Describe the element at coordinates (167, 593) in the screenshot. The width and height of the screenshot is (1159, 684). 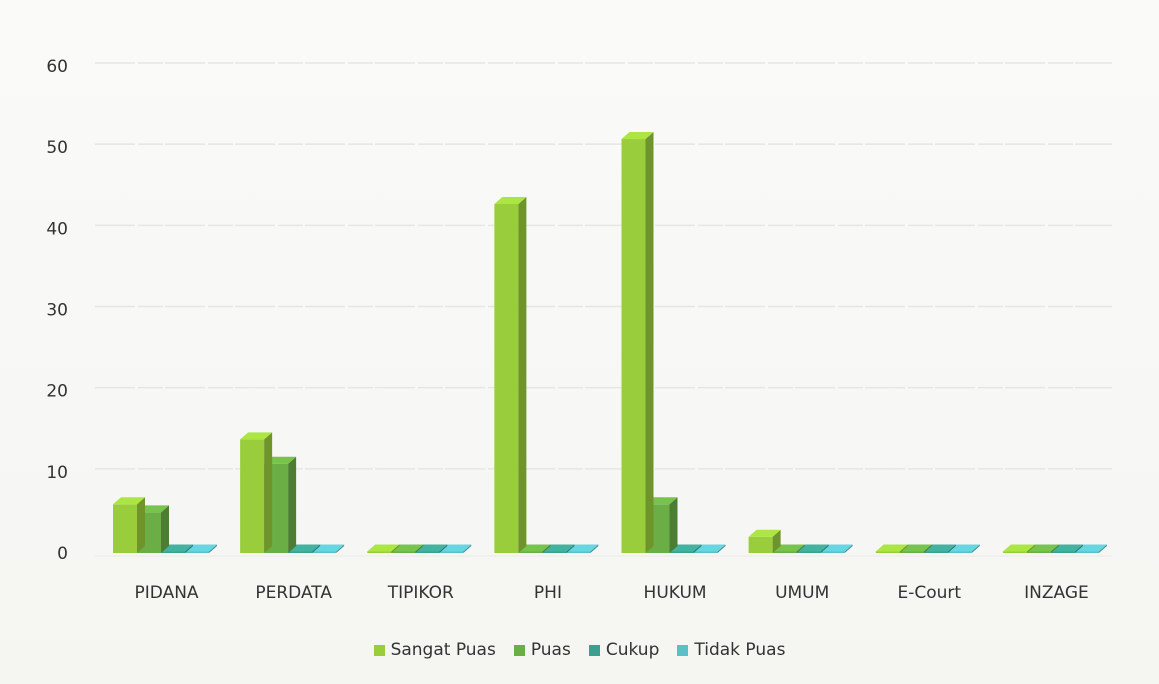
I see `x-tick-label: PIDANA` at that location.